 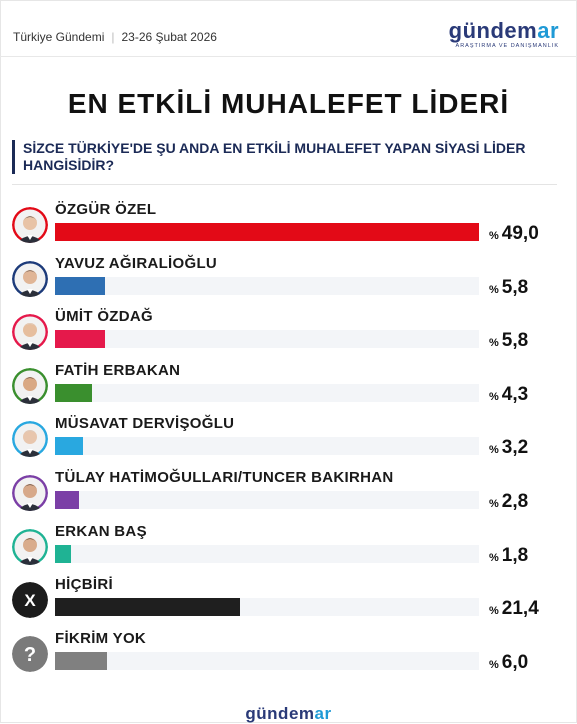 I want to click on value-number: 4,3, so click(x=515, y=394).